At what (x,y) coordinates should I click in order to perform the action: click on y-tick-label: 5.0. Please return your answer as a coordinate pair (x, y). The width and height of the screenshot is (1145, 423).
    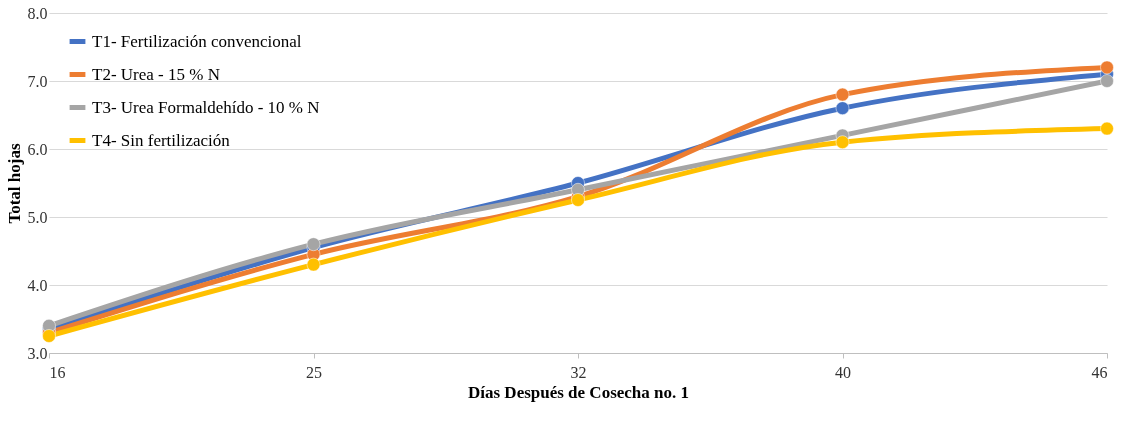
    Looking at the image, I should click on (37, 217).